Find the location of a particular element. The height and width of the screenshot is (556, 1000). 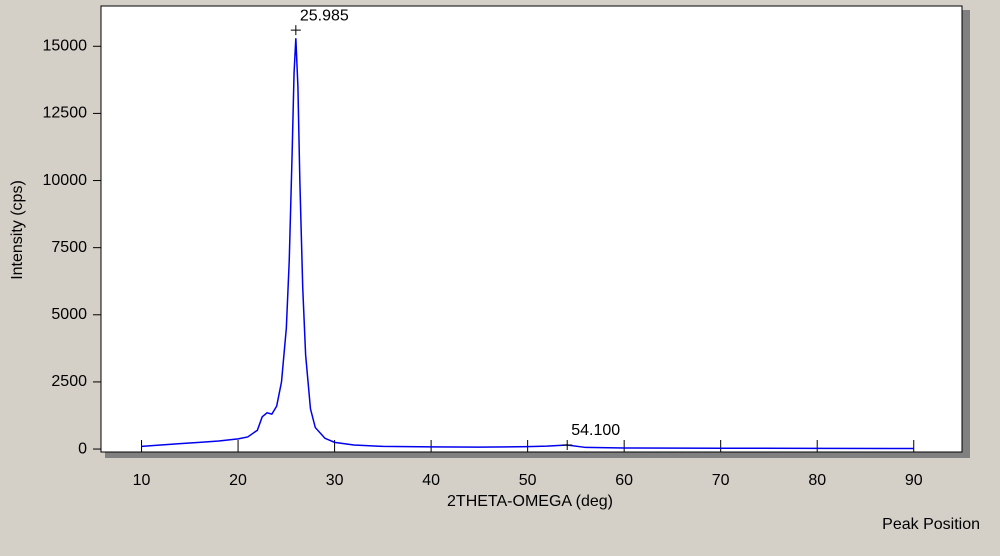

y-tick-label: 0 is located at coordinates (82, 448).